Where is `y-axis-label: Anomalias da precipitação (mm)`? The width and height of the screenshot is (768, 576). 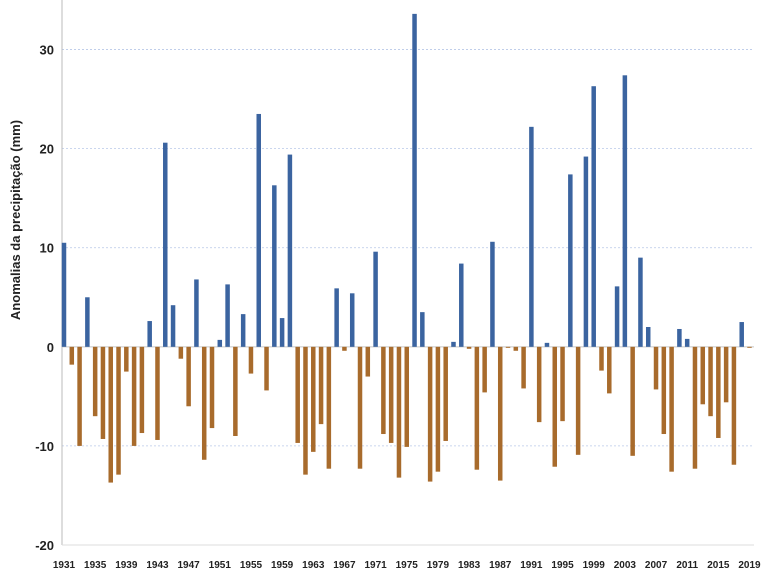
y-axis-label: Anomalias da precipitação (mm) is located at coordinates (15, 220).